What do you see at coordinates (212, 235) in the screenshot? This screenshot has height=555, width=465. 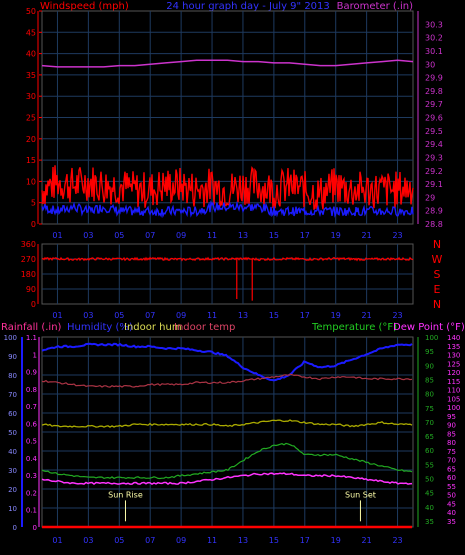 I see `wind-panel-x-tick: 11` at bounding box center [212, 235].